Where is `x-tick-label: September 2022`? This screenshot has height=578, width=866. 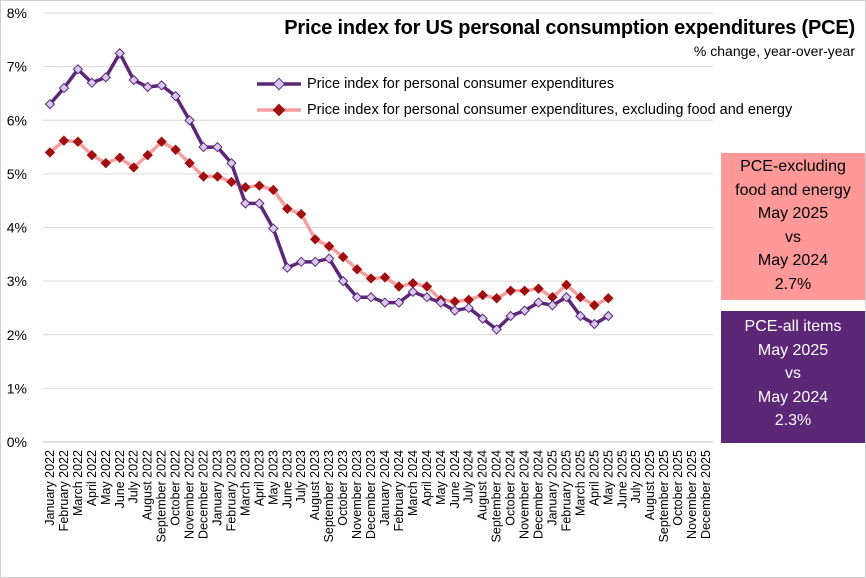 x-tick-label: September 2022 is located at coordinates (162, 496).